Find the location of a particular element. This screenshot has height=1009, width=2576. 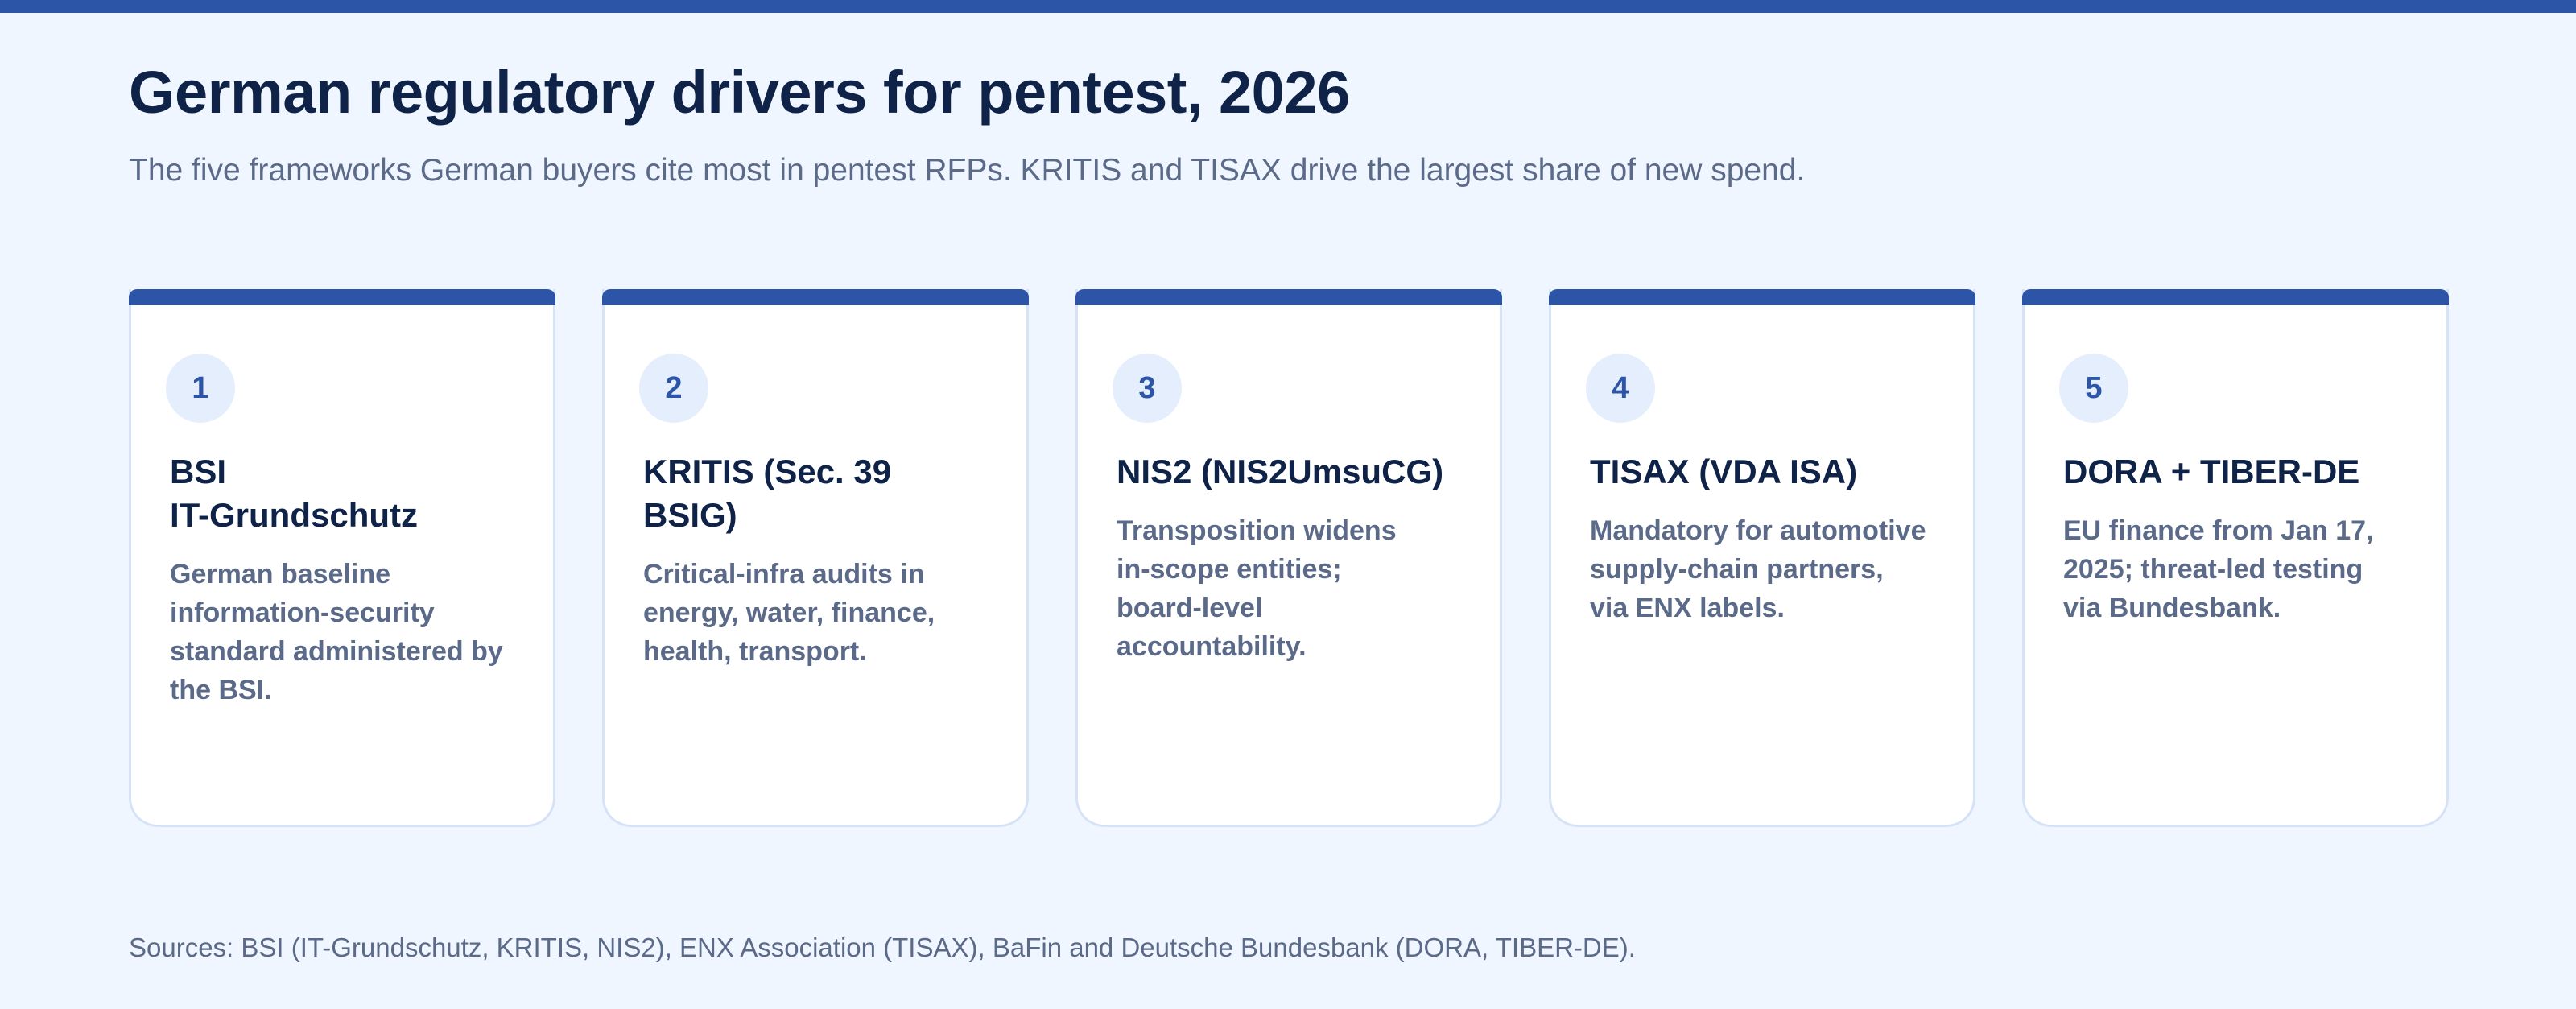

card-number: 4 is located at coordinates (1620, 388).